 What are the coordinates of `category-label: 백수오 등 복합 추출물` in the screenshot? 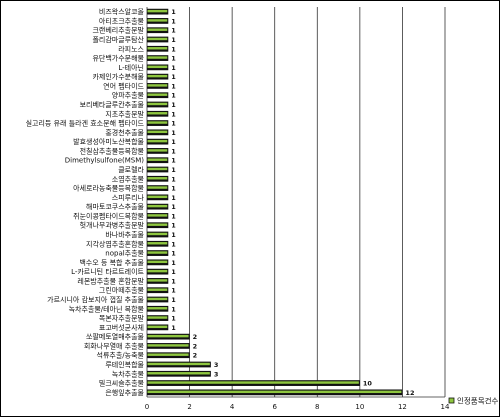 It's located at (111, 262).